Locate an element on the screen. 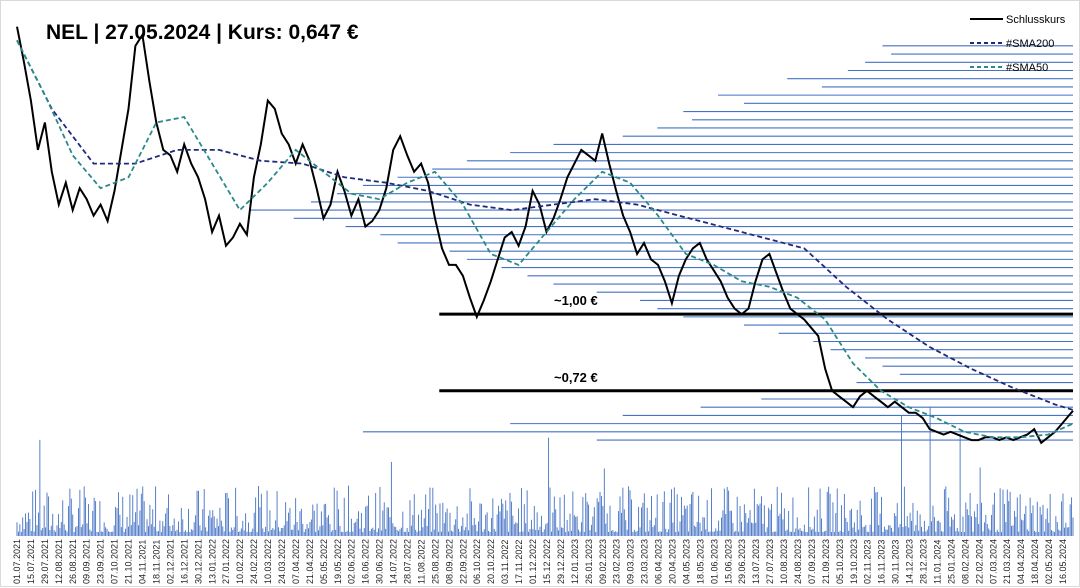 The height and width of the screenshot is (588, 1080). x-tick-label: 29.07.2021 is located at coordinates (45, 561).